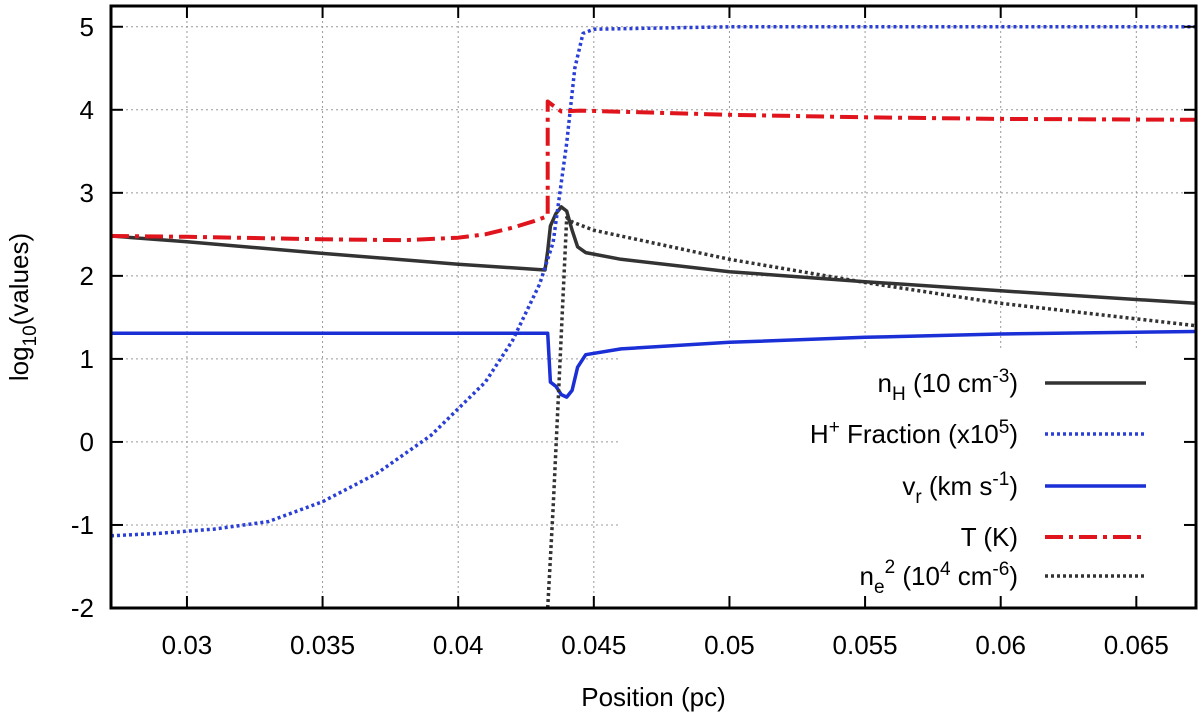  What do you see at coordinates (593, 645) in the screenshot?
I see `x-tick-label: 0.045` at bounding box center [593, 645].